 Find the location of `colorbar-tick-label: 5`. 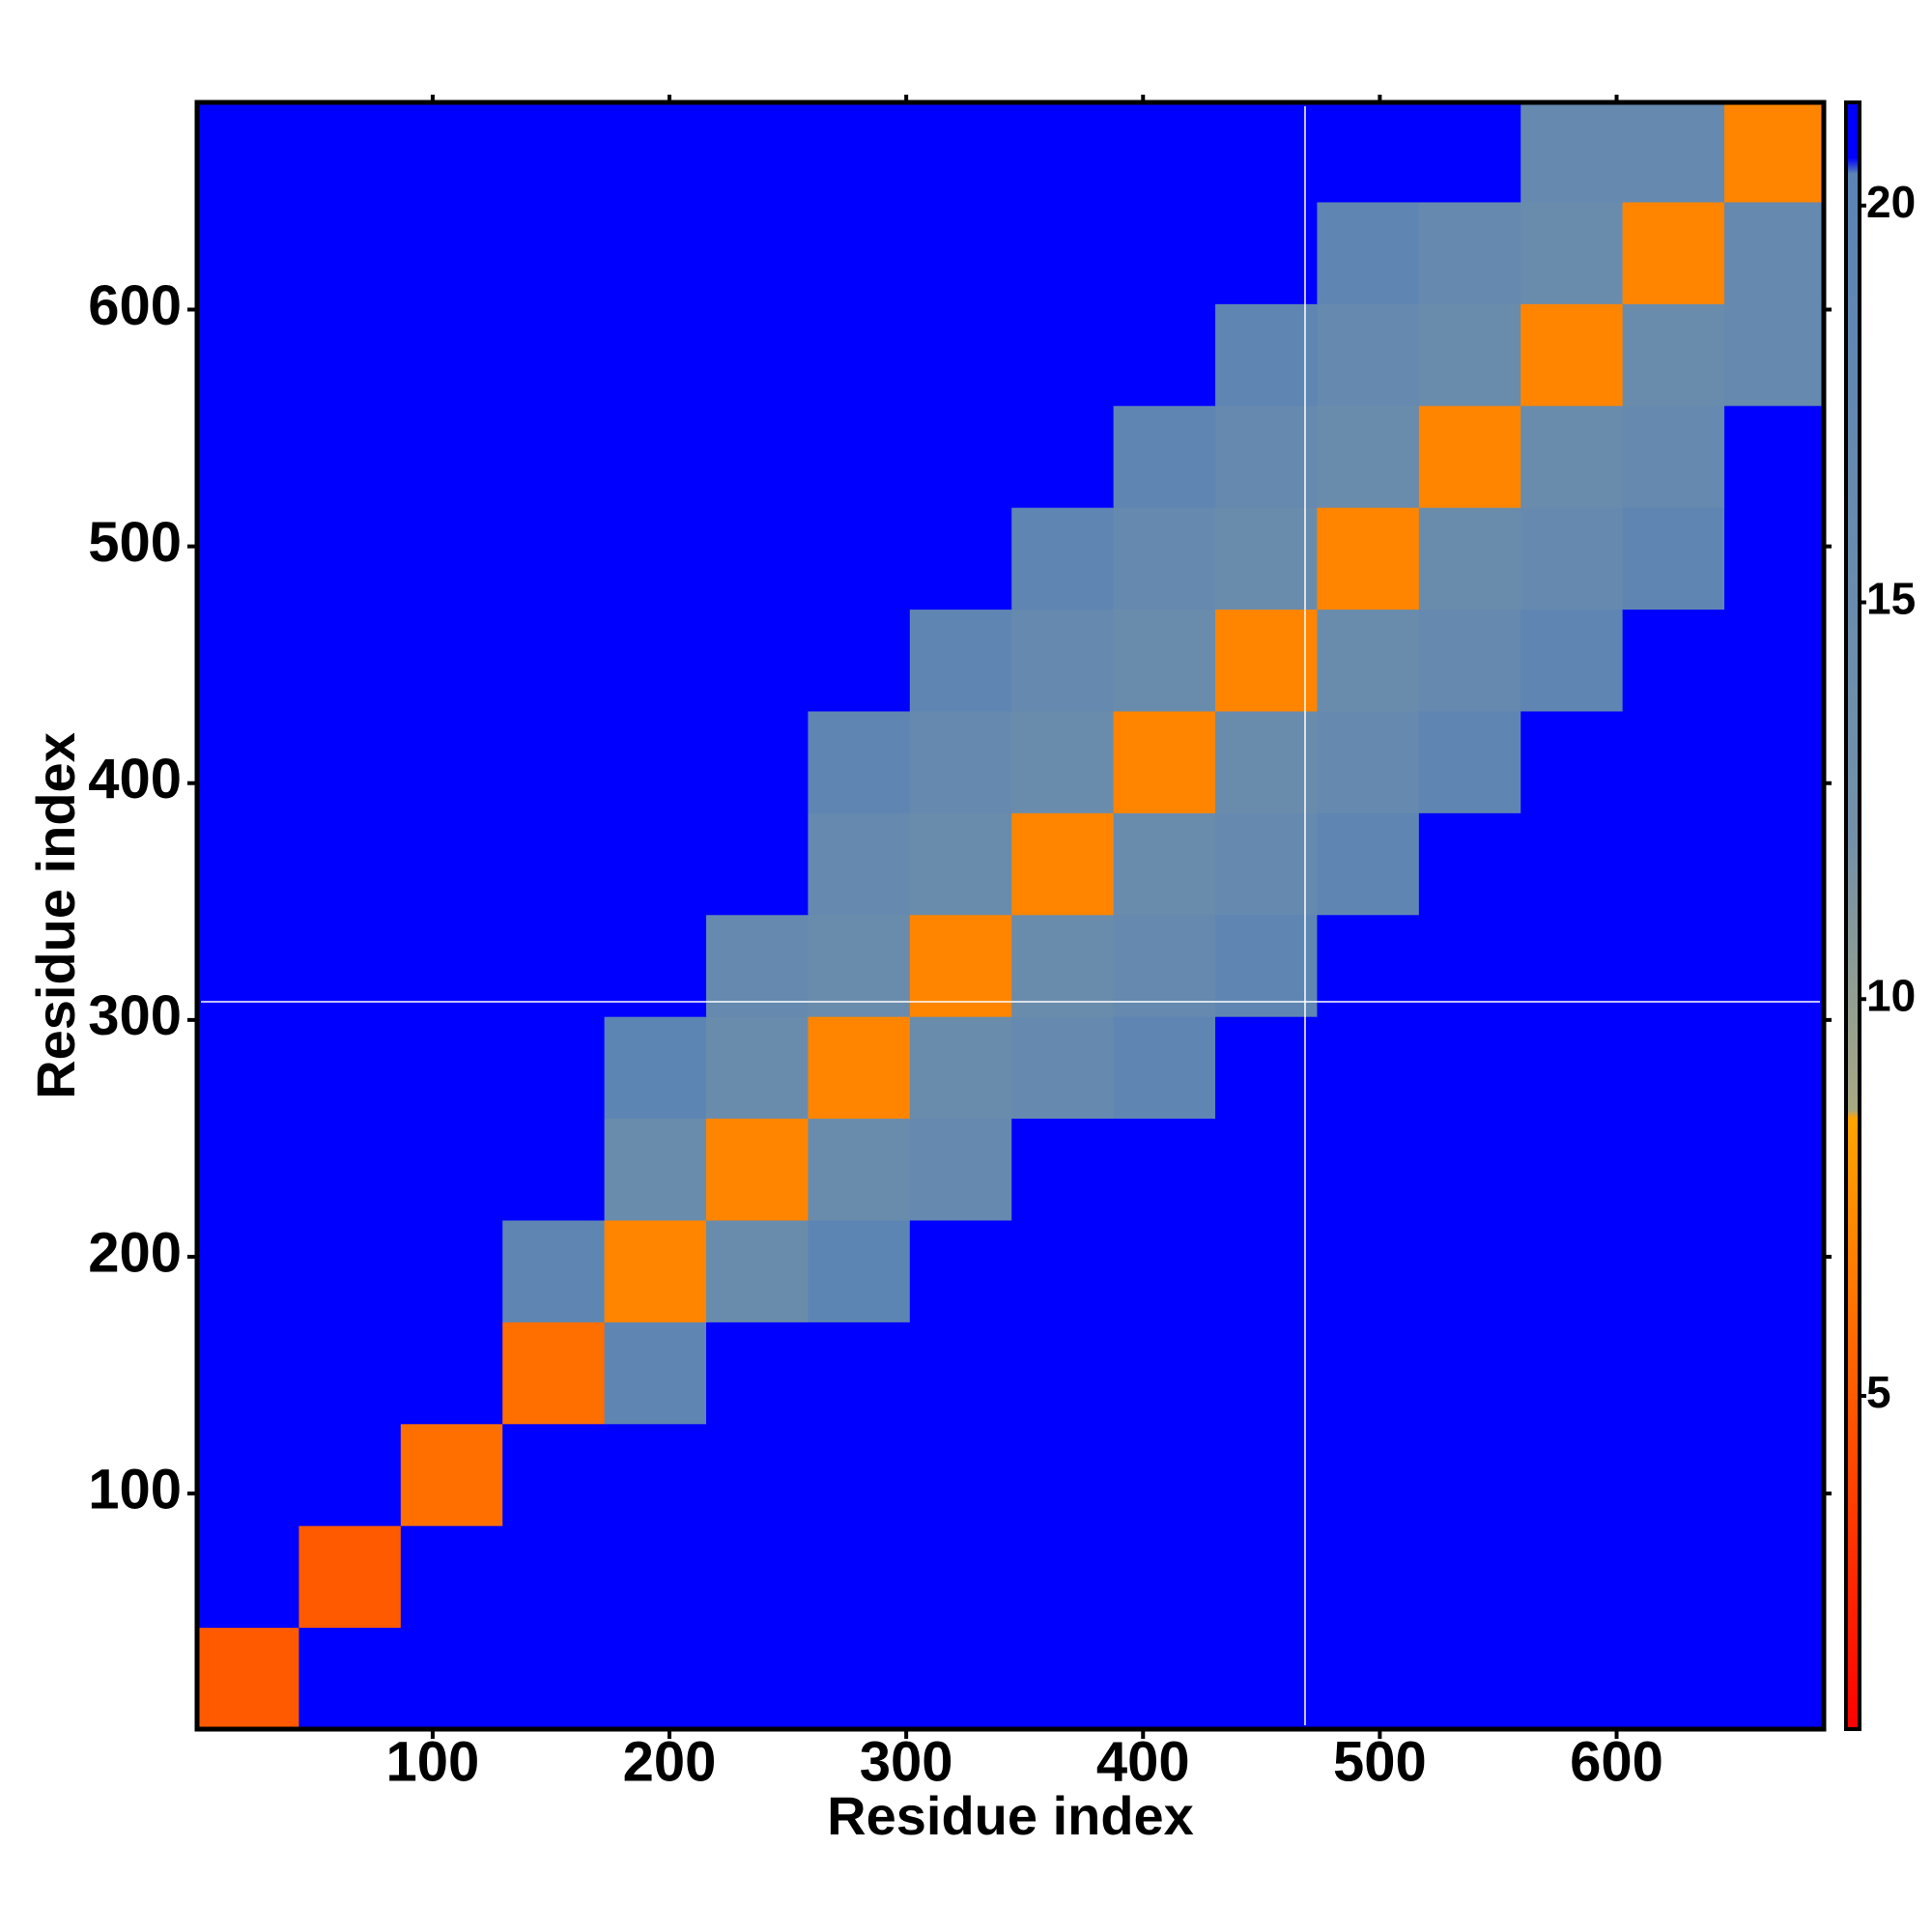

colorbar-tick-label: 5 is located at coordinates (1878, 1392).